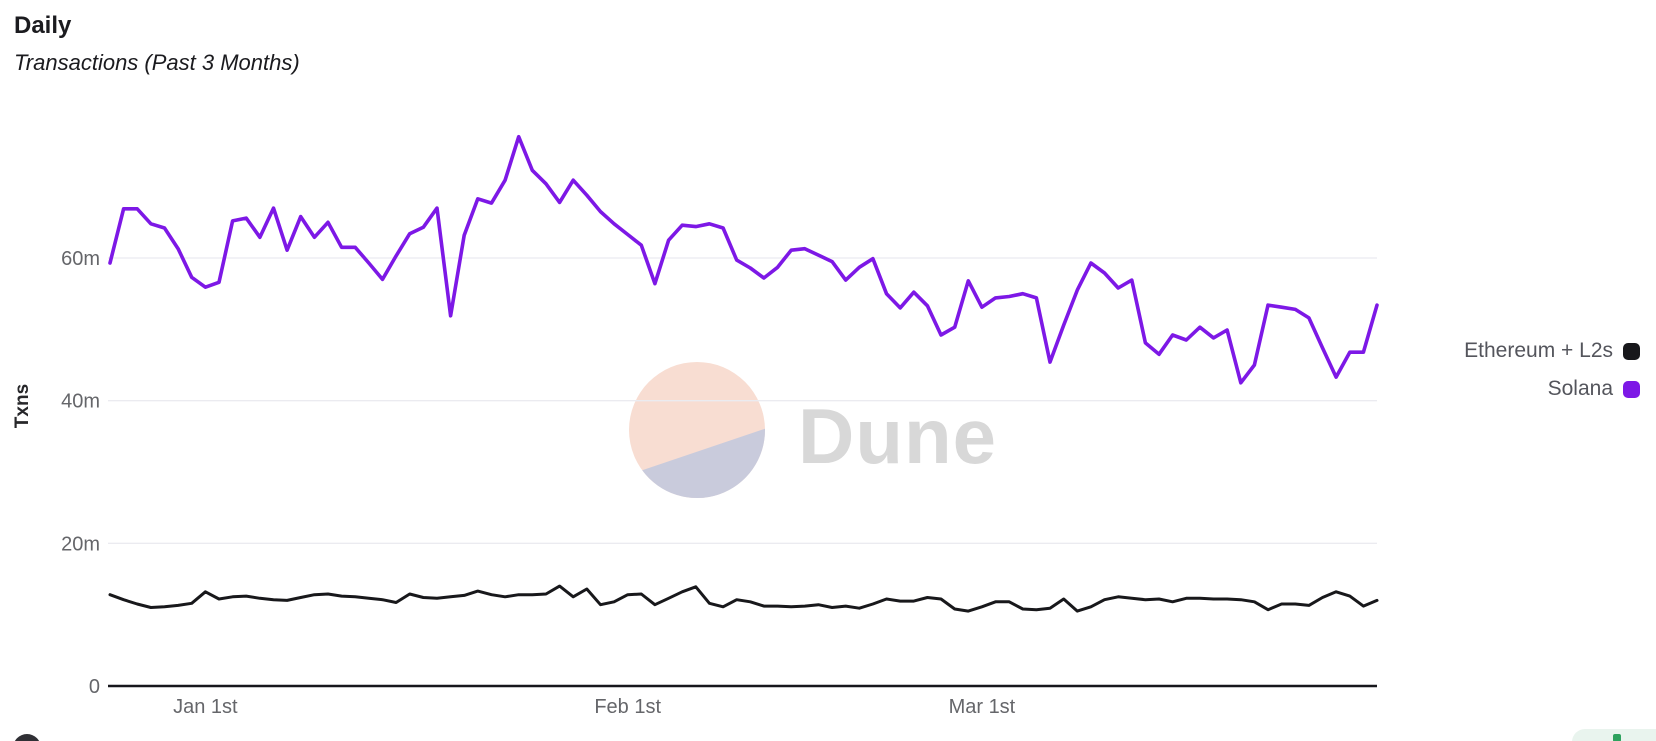 Image resolution: width=1656 pixels, height=741 pixels. I want to click on y-tick-label-40m: 40m, so click(80, 402).